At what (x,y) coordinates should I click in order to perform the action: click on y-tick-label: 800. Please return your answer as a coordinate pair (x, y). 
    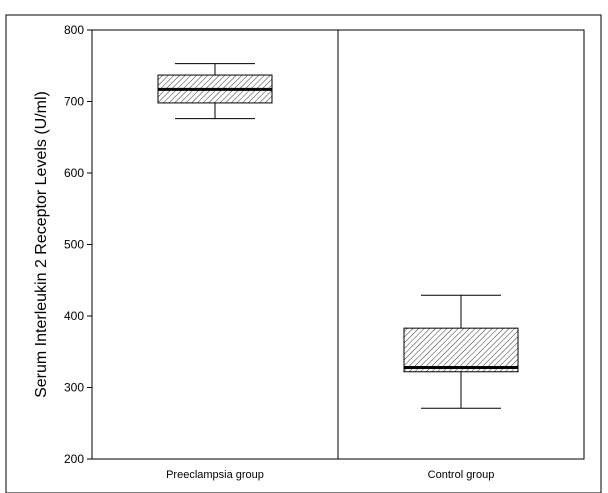
    Looking at the image, I should click on (74, 30).